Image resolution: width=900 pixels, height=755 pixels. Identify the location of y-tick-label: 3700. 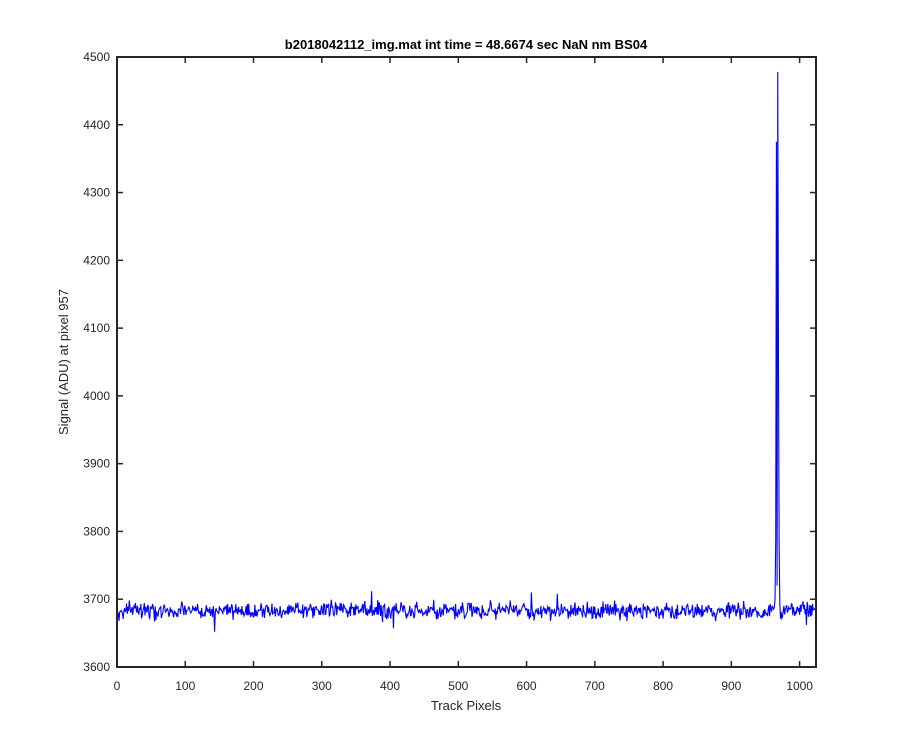
(96, 599).